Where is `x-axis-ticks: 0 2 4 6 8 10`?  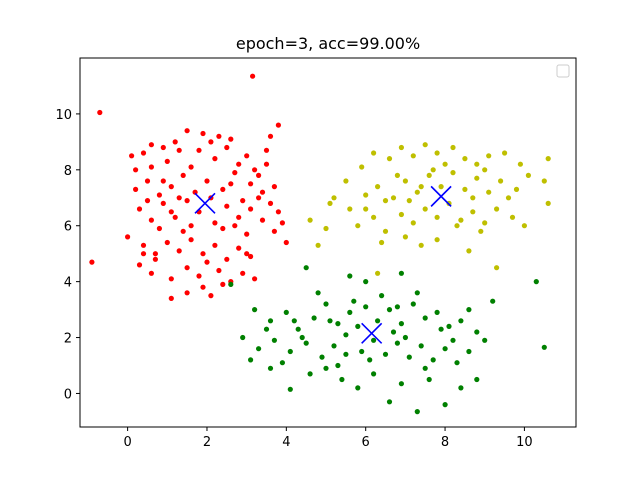 x-axis-ticks: 0 2 4 6 8 10 is located at coordinates (328, 438).